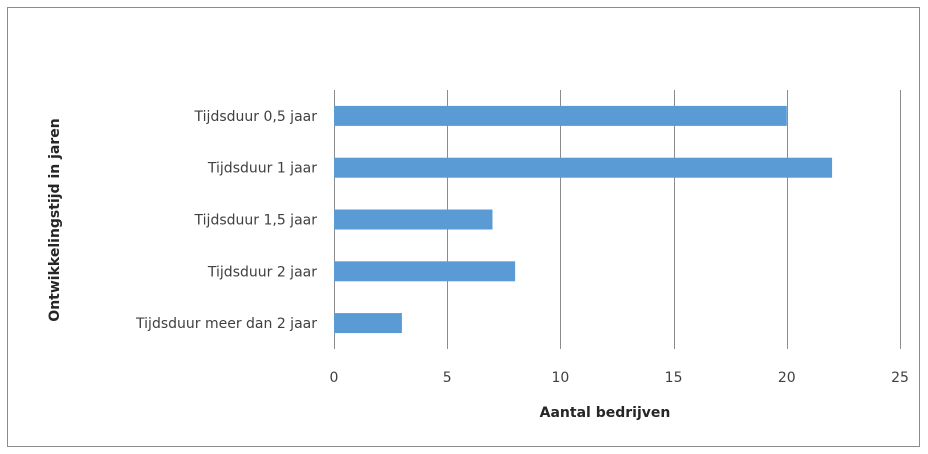  I want to click on category-label: Tijdsduur meer dan 2 jaar, so click(226, 324).